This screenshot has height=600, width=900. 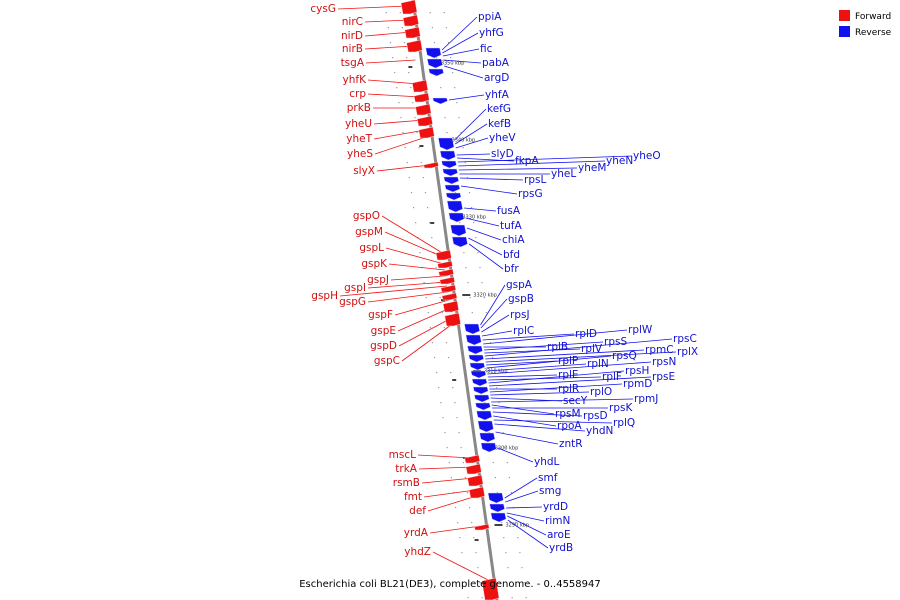 What do you see at coordinates (563, 174) in the screenshot?
I see `reverse-gene-label: yheL` at bounding box center [563, 174].